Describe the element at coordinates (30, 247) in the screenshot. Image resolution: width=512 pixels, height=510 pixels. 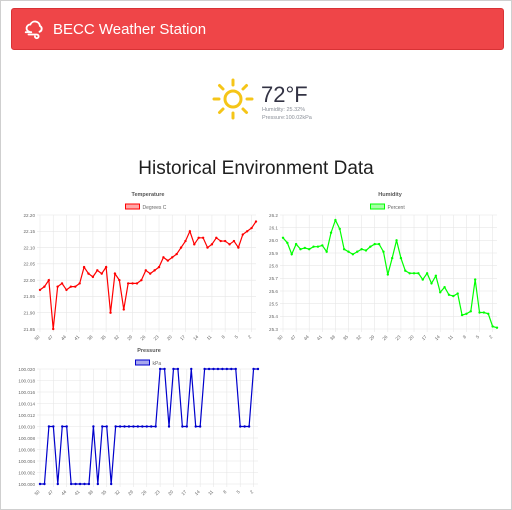
I see `y-tick-label: 22.10` at that location.